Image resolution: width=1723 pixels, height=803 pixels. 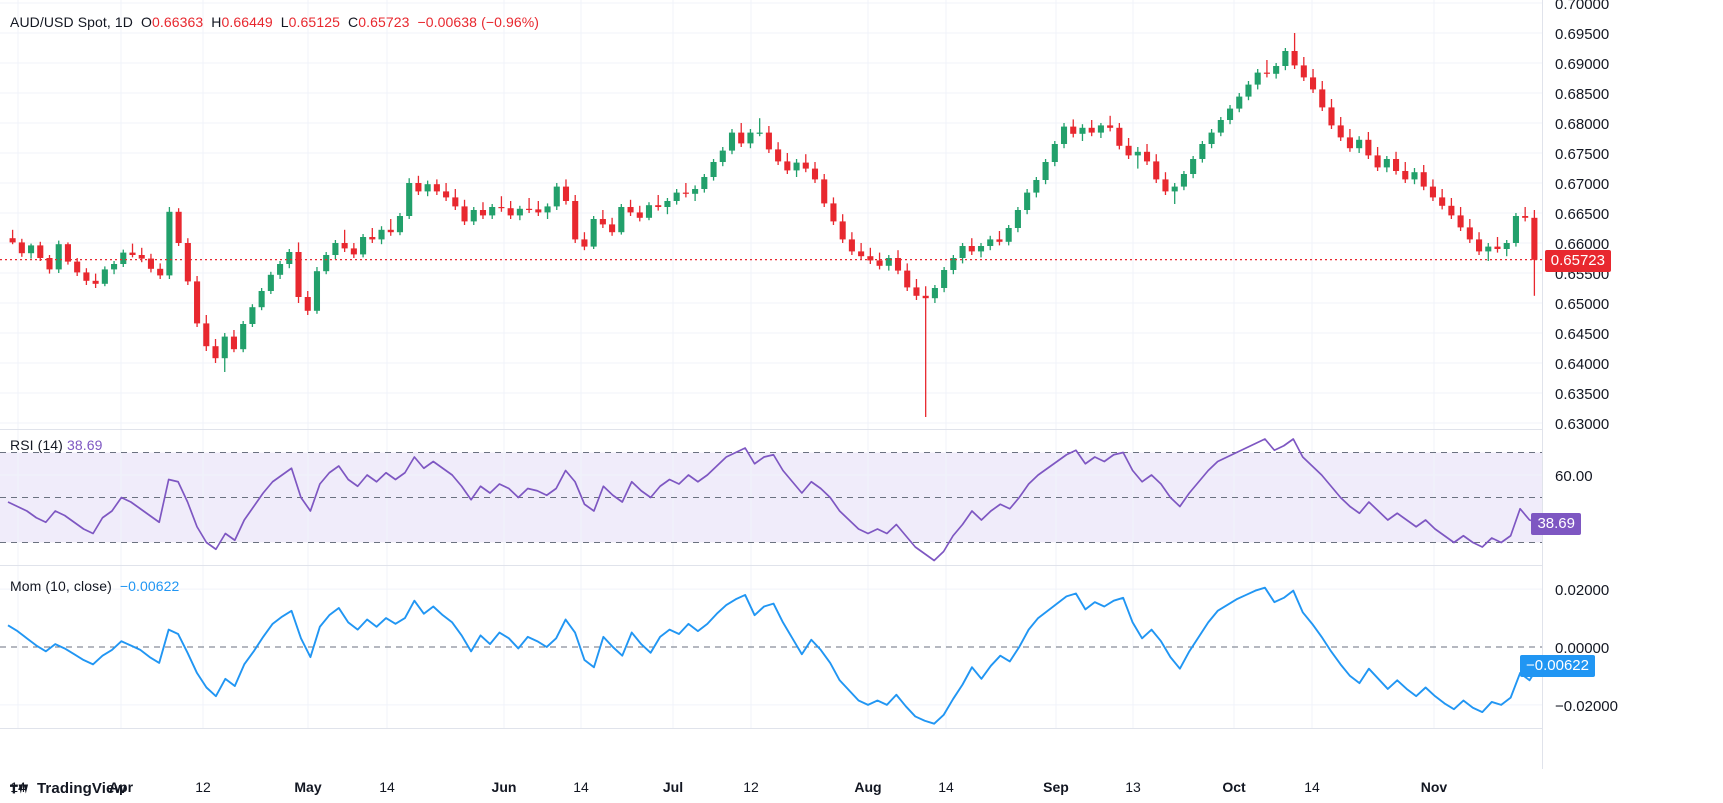 What do you see at coordinates (1582, 214) in the screenshot?
I see `price-axis-tick: 0.66500` at bounding box center [1582, 214].